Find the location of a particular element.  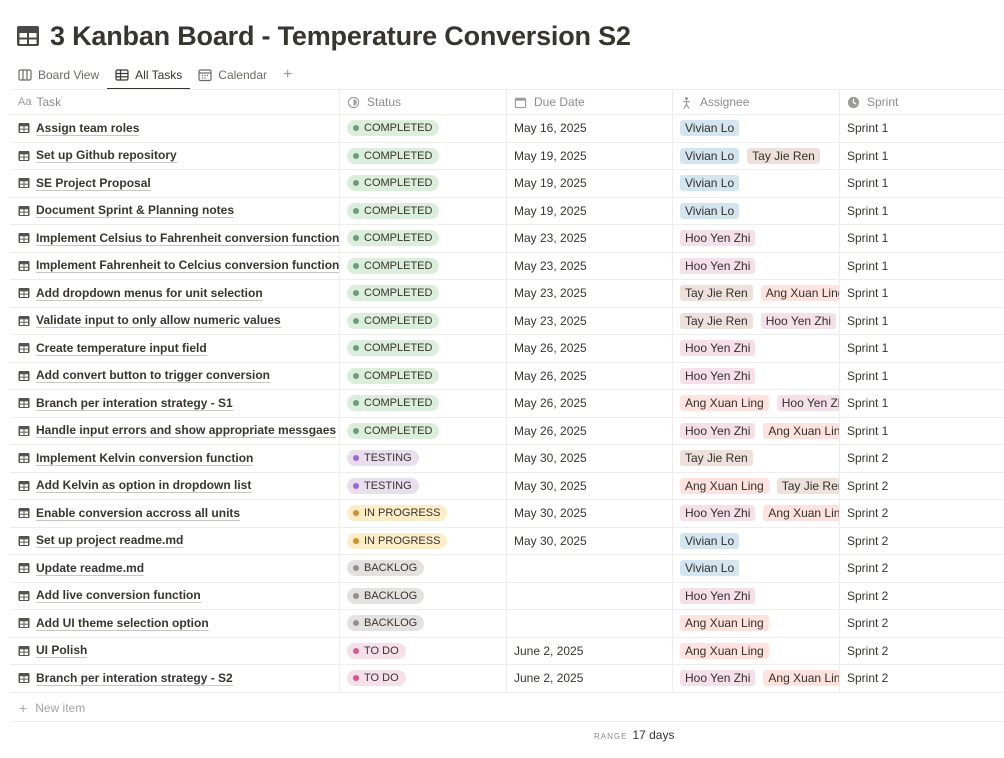

new-item-button: + New item is located at coordinates (52, 708).